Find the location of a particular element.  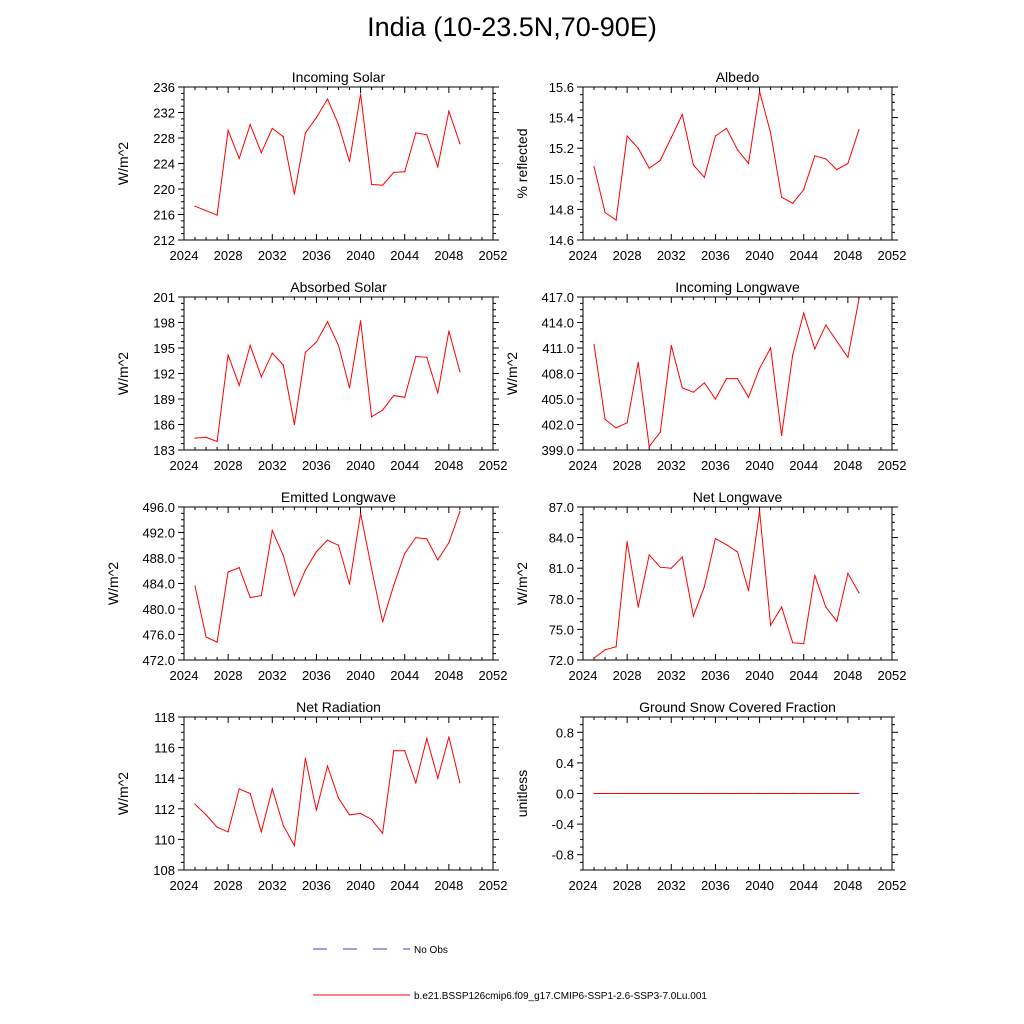

y-axis-label: W/m^2 is located at coordinates (512, 373).